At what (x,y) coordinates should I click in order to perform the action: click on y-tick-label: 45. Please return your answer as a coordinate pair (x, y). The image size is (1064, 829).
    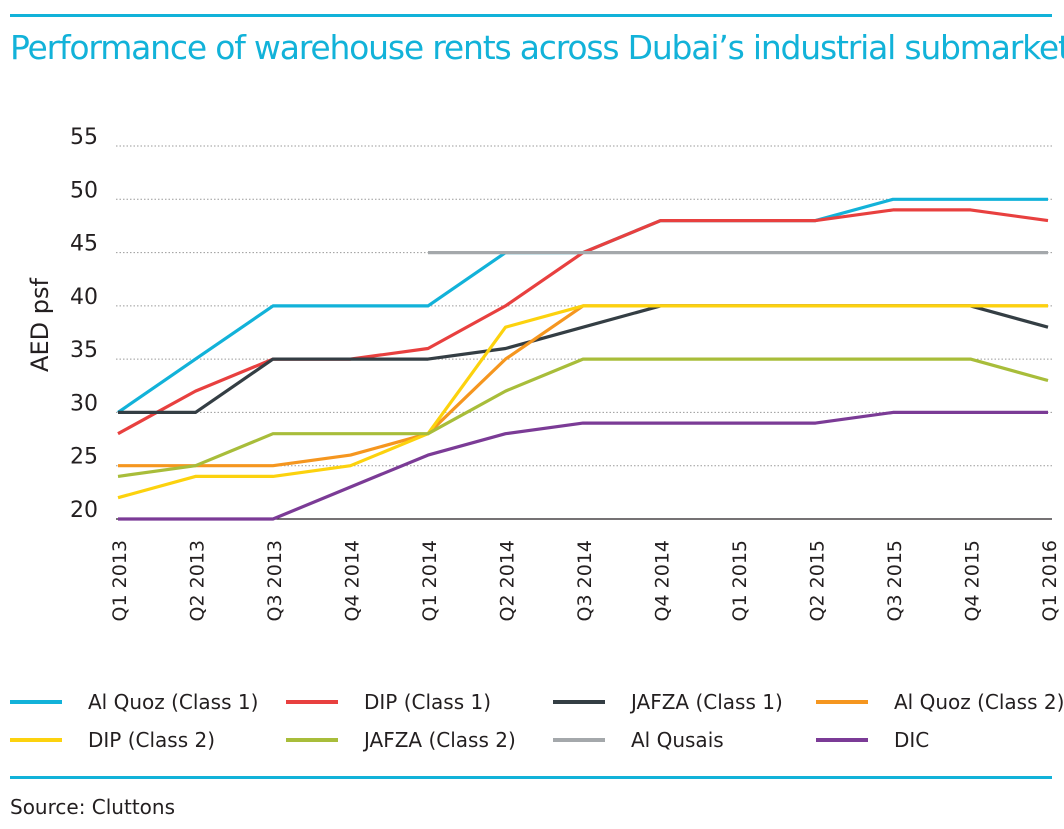
    Looking at the image, I should click on (84, 244).